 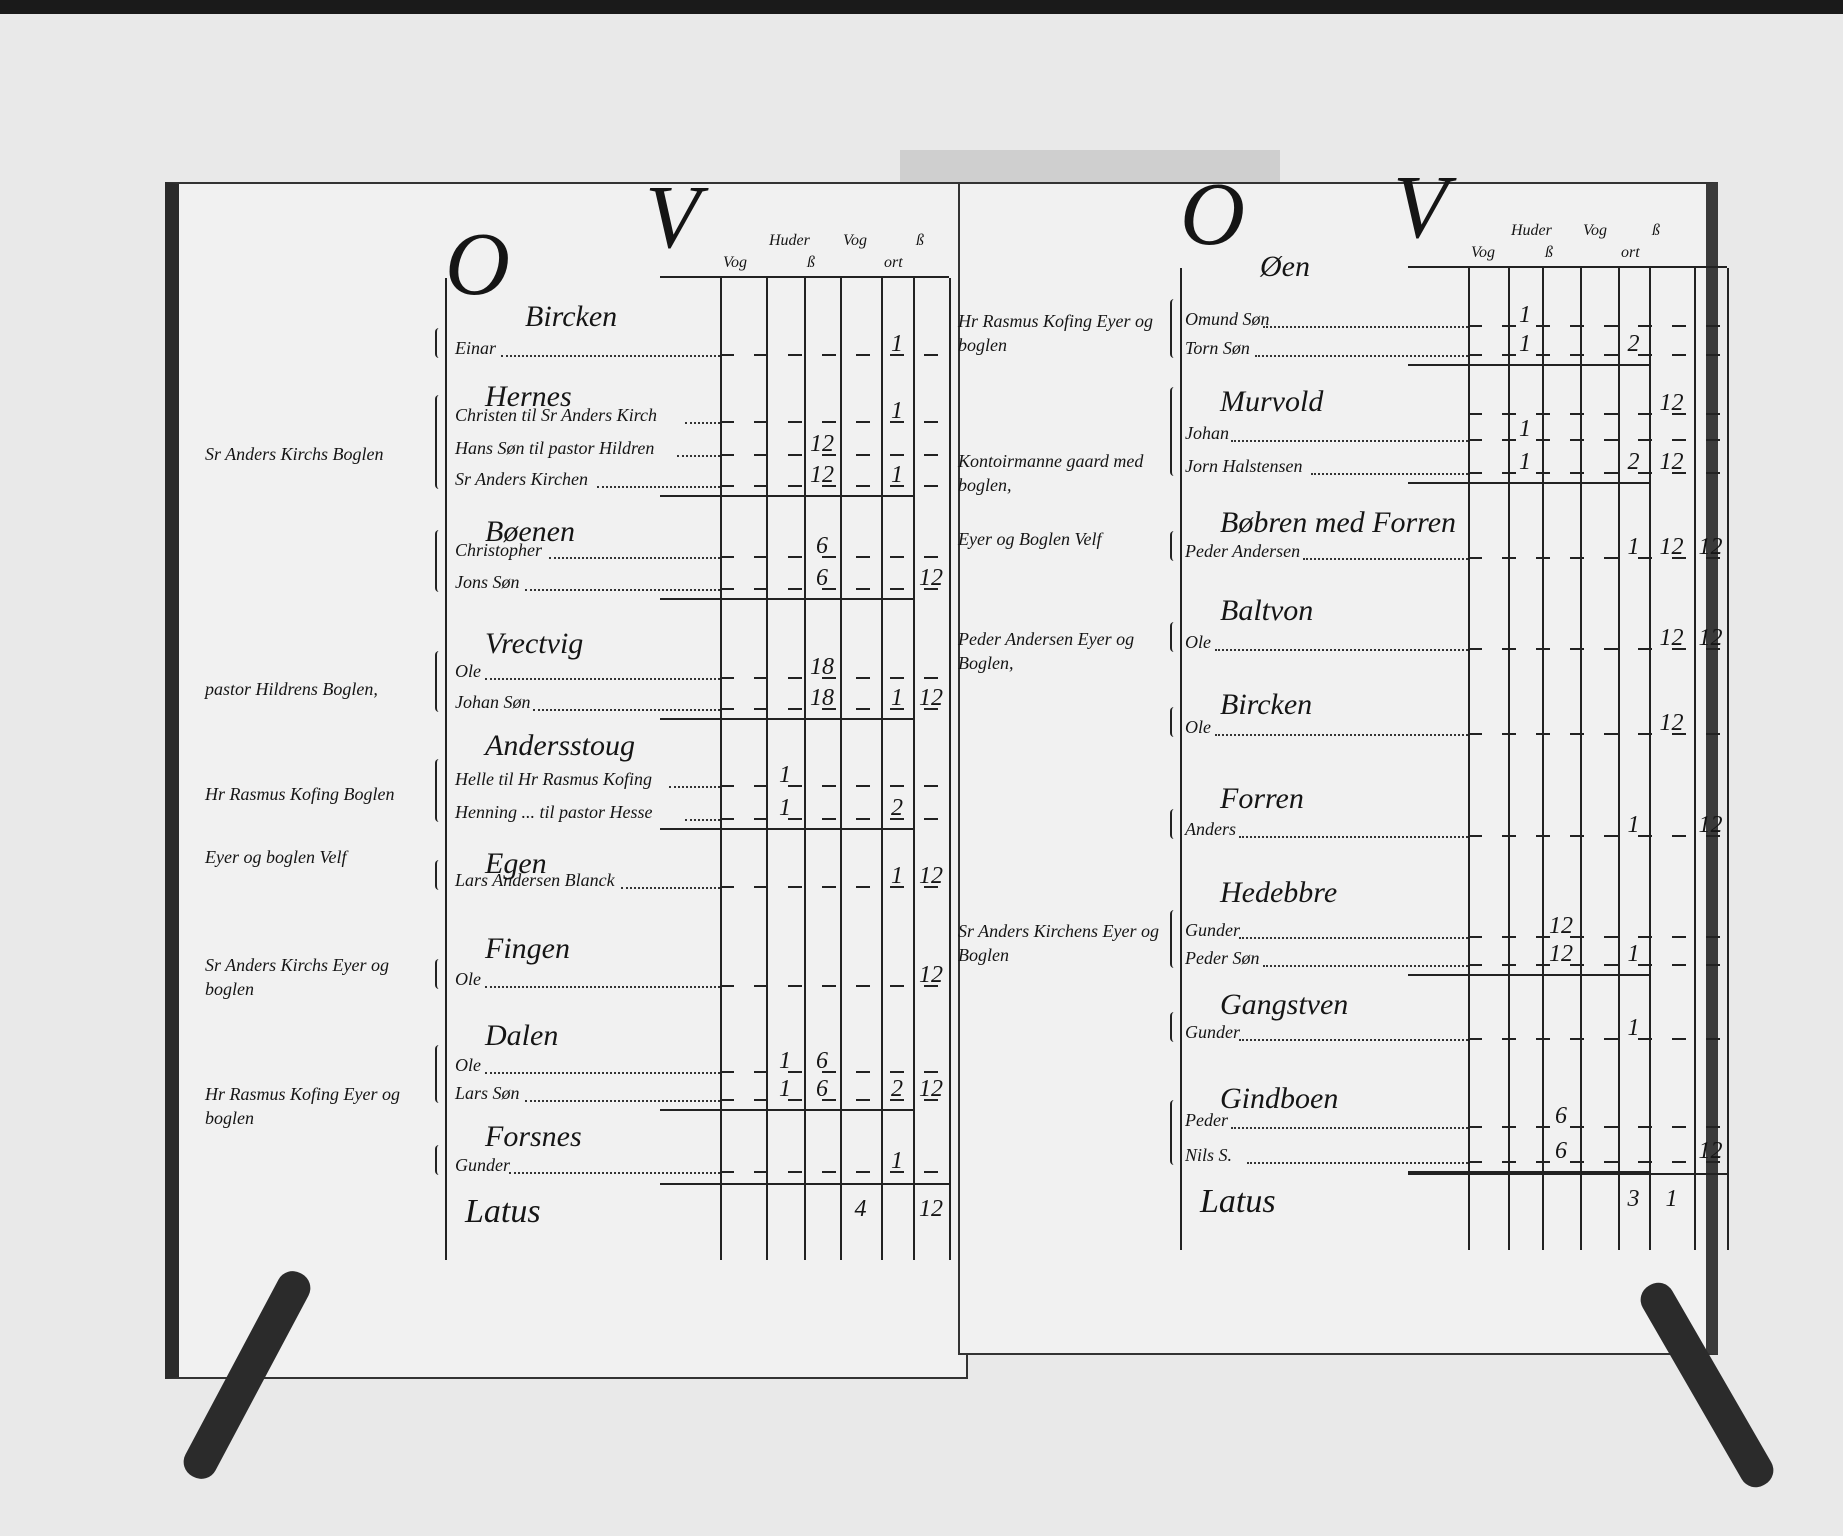 What do you see at coordinates (553, 779) in the screenshot?
I see `entry-name: Helle til Hr Rasmus Kofing` at bounding box center [553, 779].